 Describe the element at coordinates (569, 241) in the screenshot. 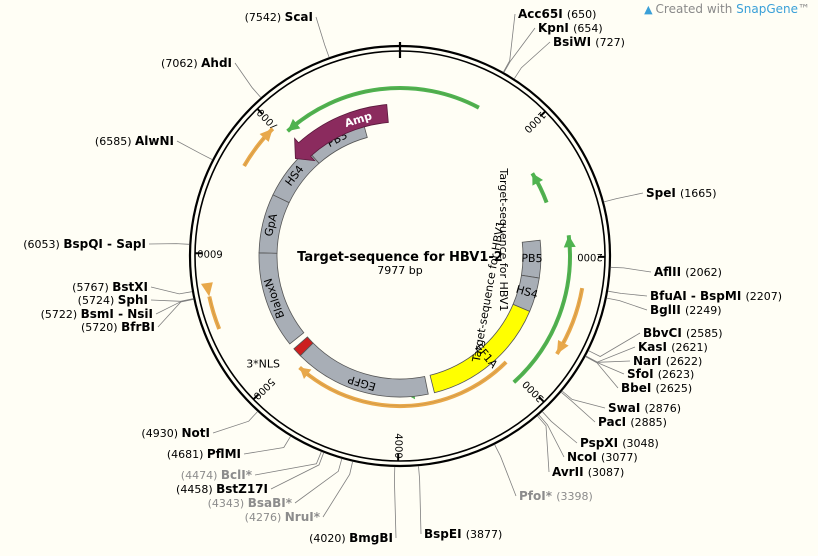

I see `orf-arc-right-2-arrowhead` at that location.